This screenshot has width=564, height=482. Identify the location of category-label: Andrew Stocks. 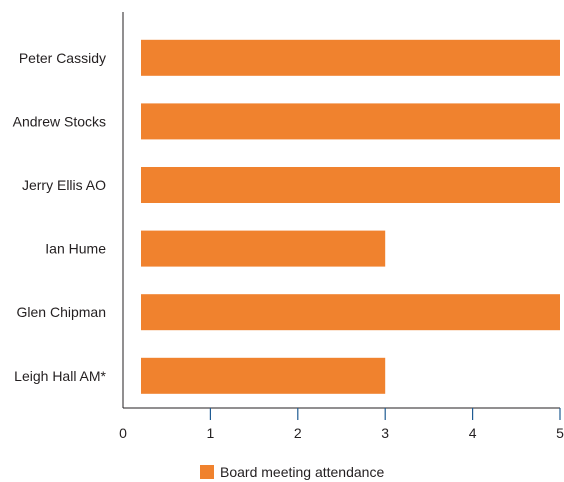
(59, 121).